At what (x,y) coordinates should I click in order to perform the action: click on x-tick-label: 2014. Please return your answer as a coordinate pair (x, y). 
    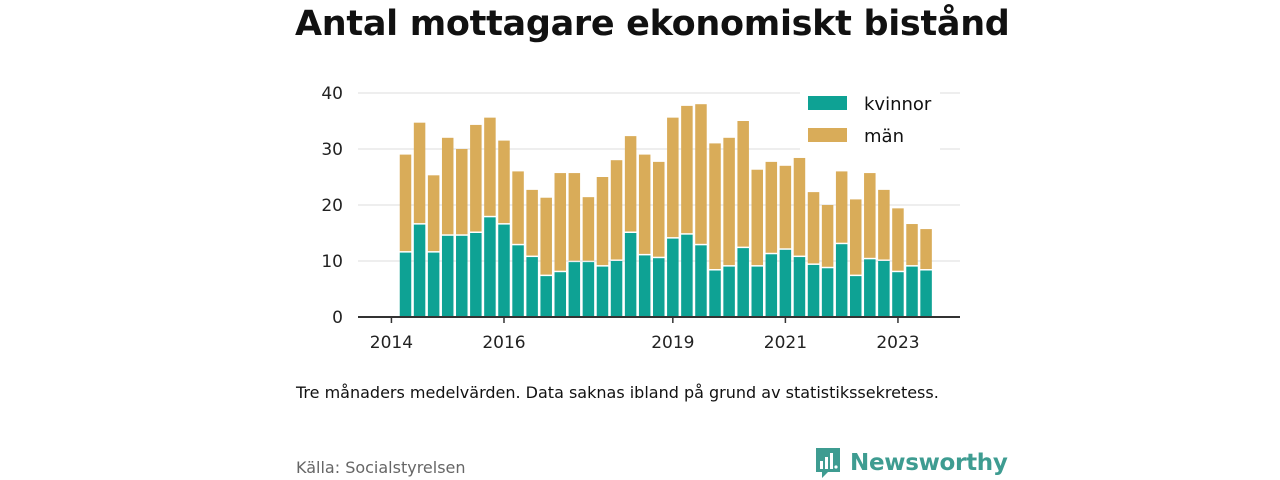
    Looking at the image, I should click on (391, 343).